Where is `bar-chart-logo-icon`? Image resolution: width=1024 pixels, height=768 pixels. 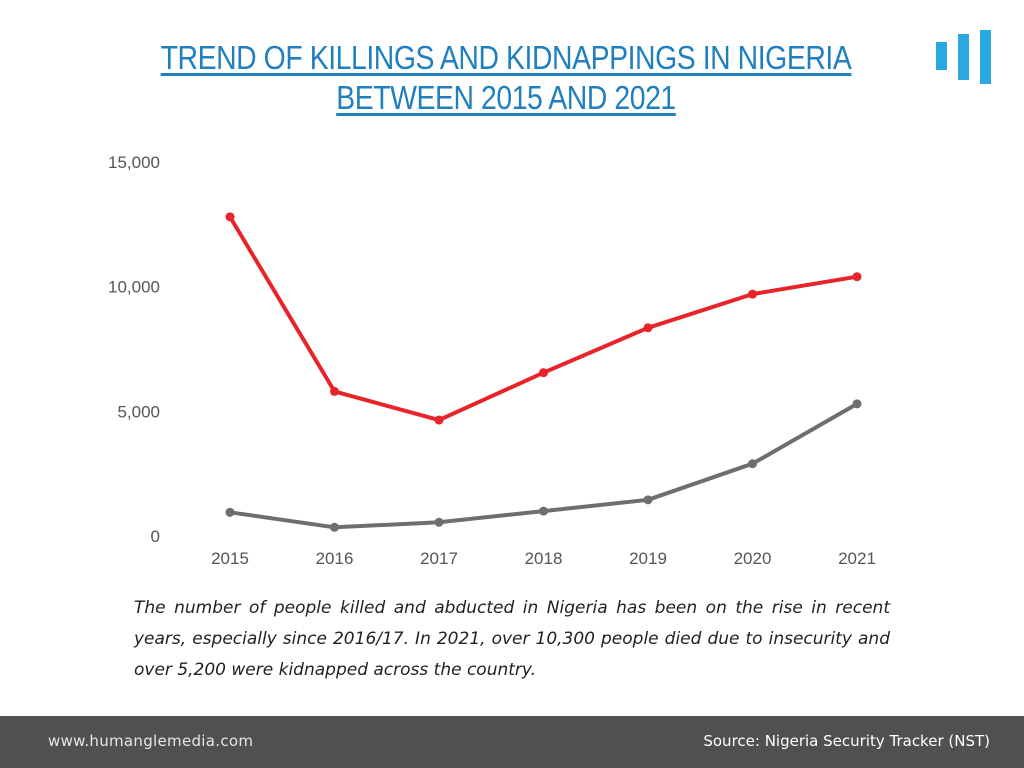
bar-chart-logo-icon is located at coordinates (964, 57).